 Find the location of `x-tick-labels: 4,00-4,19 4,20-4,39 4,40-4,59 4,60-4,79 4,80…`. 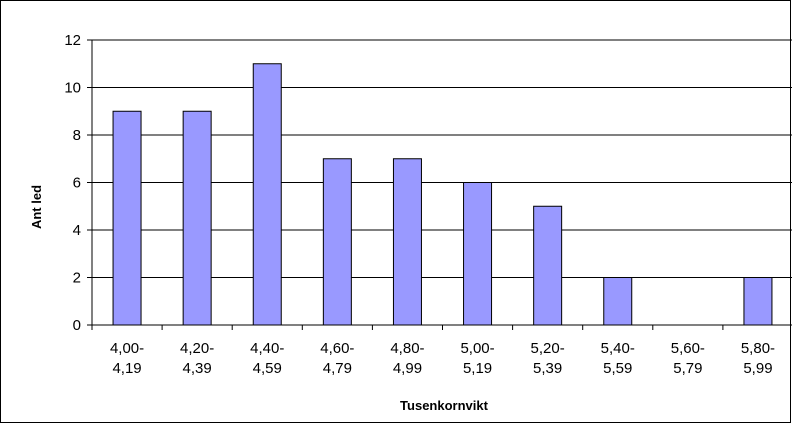

x-tick-labels: 4,00-4,19 4,20-4,39 4,40-4,59 4,60-4,79 4,80… is located at coordinates (442, 358).